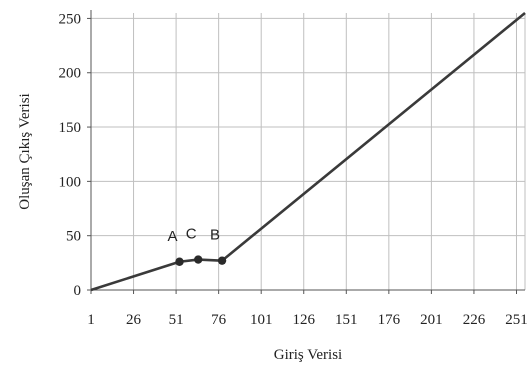  I want to click on x-tick-label: 76, so click(219, 320).